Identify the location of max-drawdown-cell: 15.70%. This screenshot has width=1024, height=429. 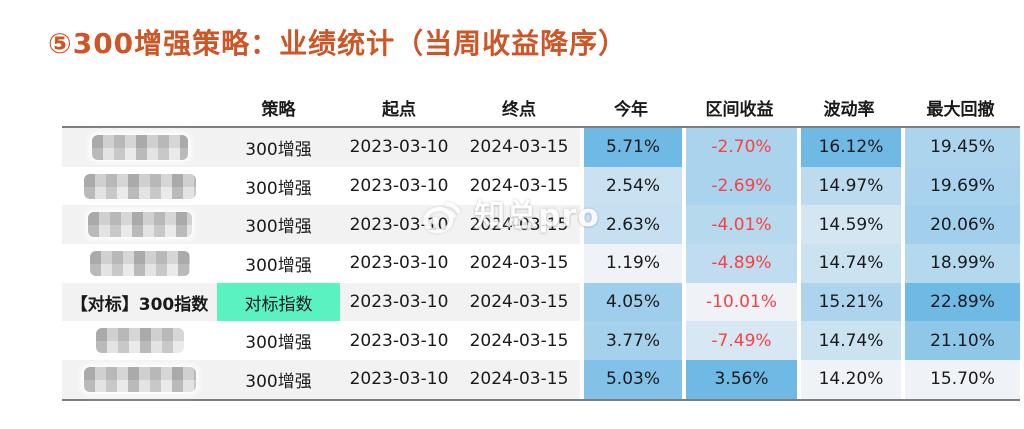
(960, 379).